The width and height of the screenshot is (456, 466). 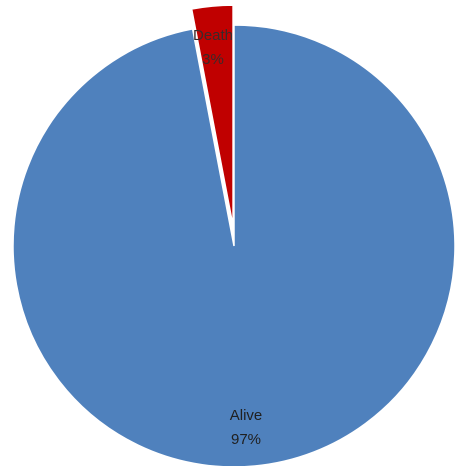 What do you see at coordinates (212, 115) in the screenshot?
I see `pie-slice-death` at bounding box center [212, 115].